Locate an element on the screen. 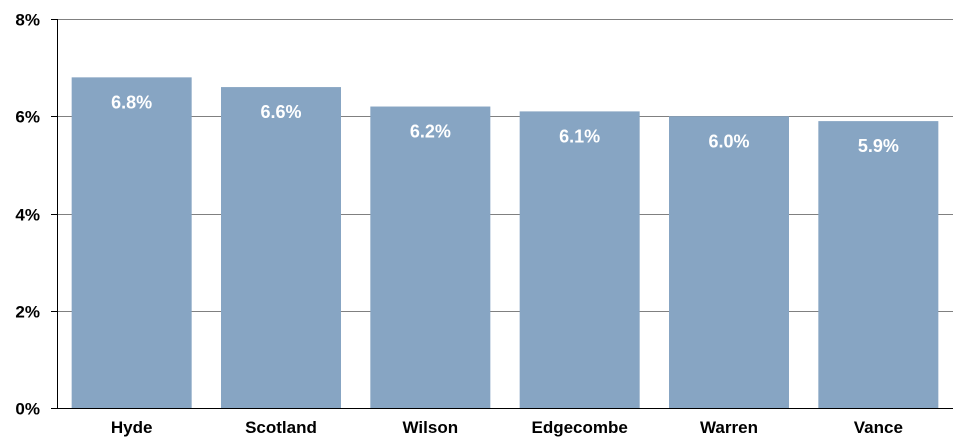 The height and width of the screenshot is (441, 953). data-label: 5.9% is located at coordinates (878, 146).